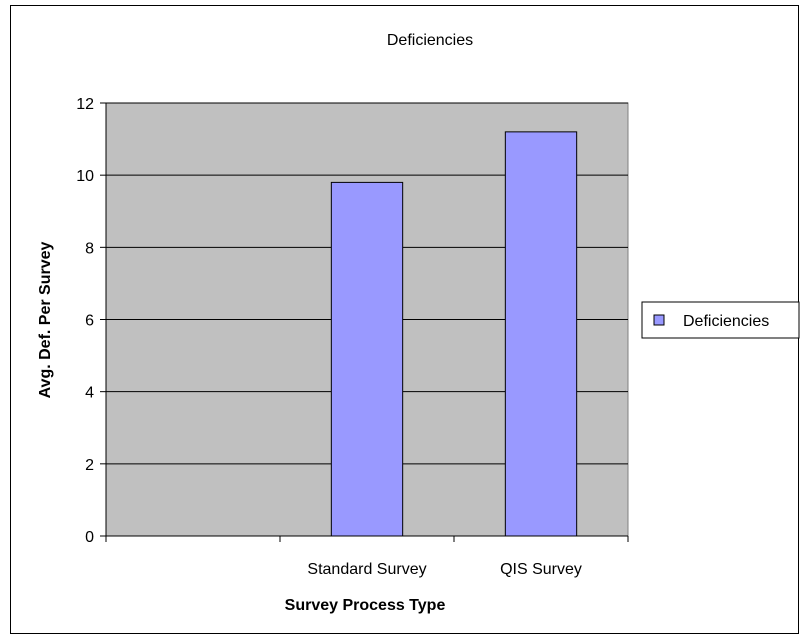 This screenshot has width=800, height=635. I want to click on x-tick-label: QIS Survey, so click(541, 569).